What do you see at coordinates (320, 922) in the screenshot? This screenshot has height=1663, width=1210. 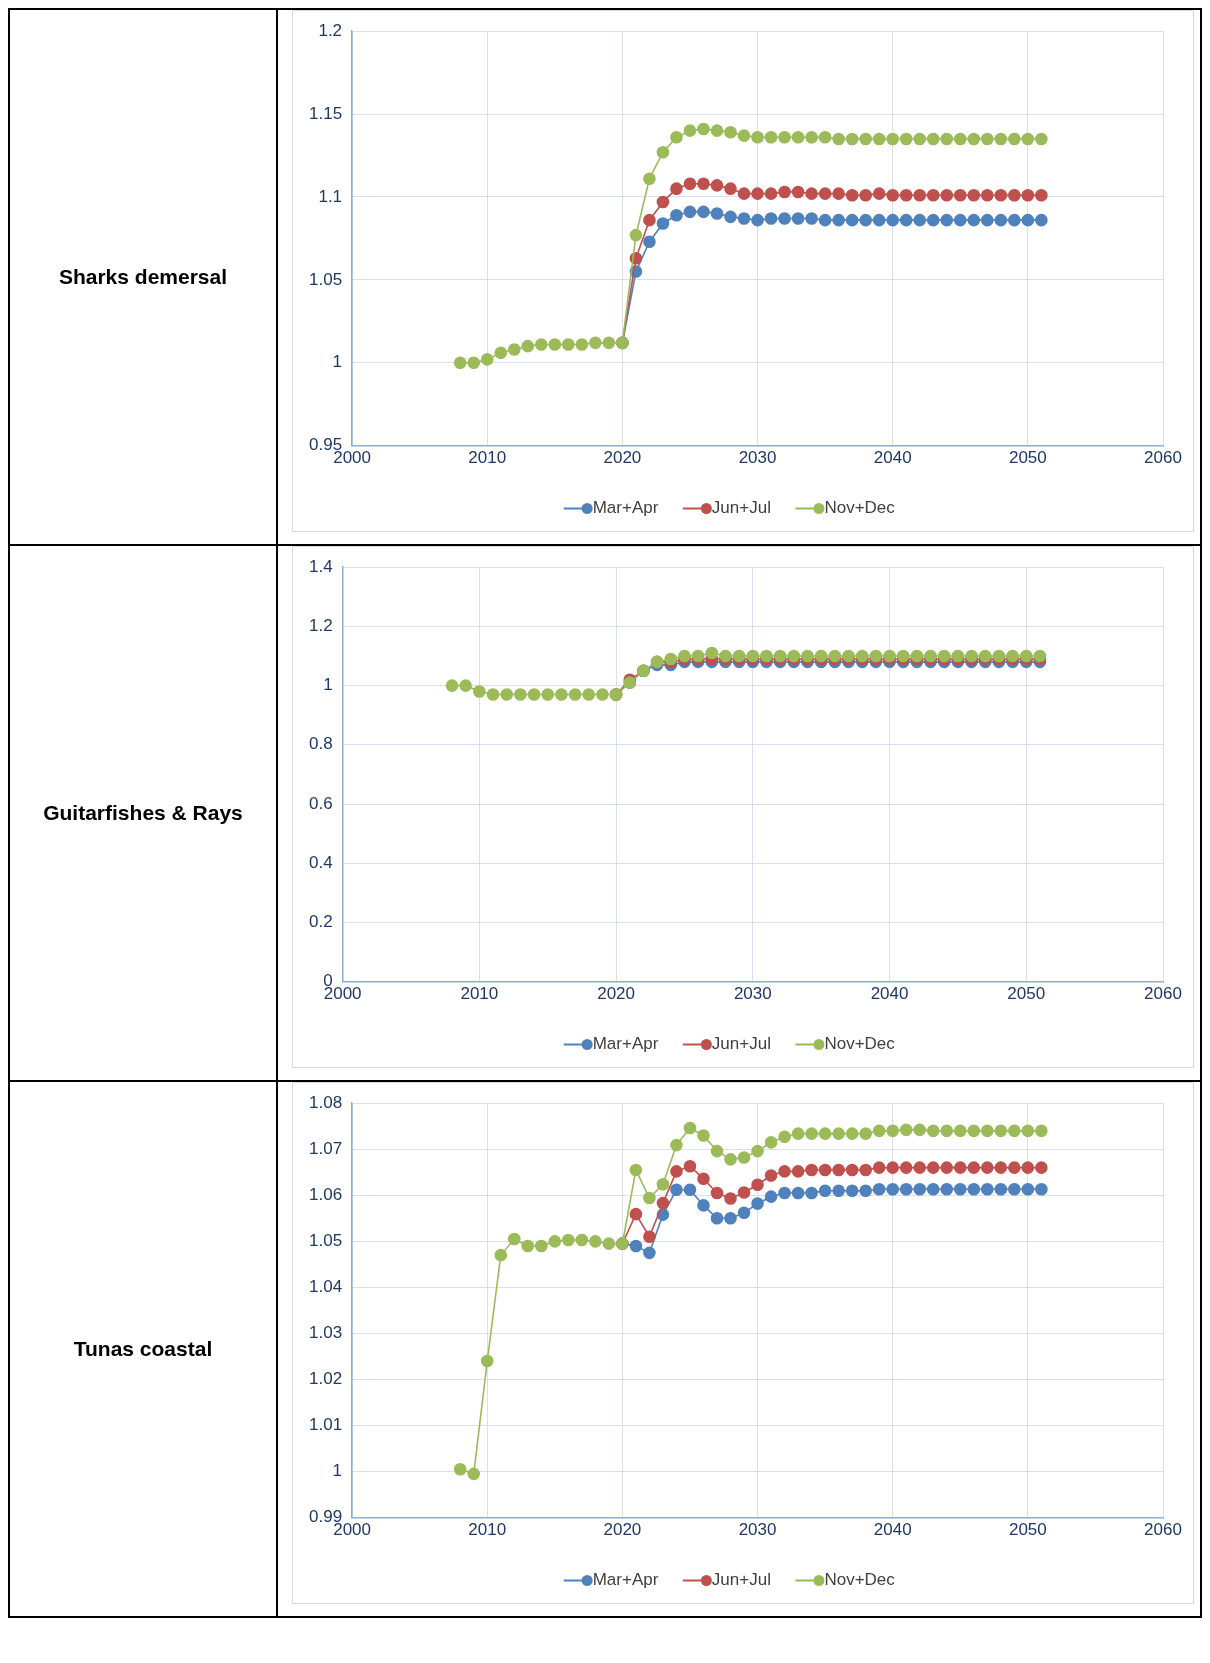 I see `y-tick-label: 0.2` at bounding box center [320, 922].